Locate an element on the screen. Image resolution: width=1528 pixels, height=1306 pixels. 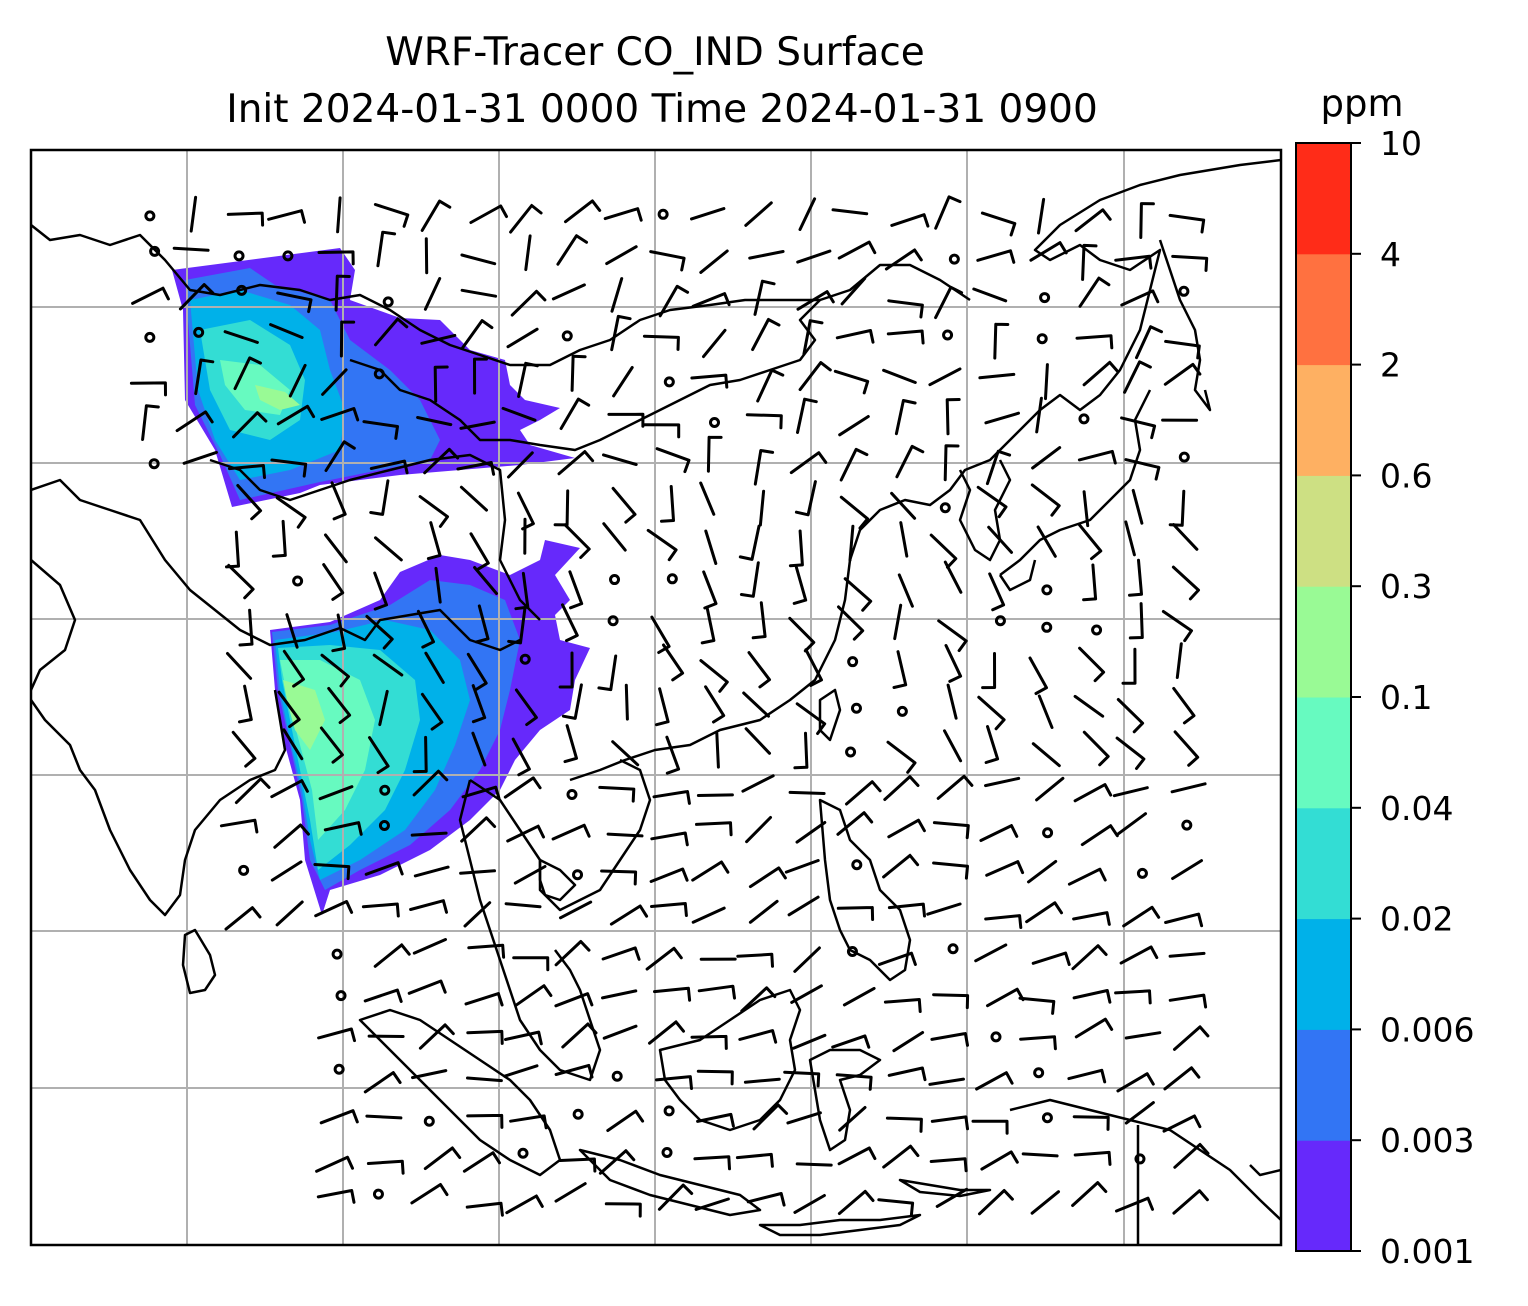
colorbar-tick-label: 0.04 is located at coordinates (1416, 808).